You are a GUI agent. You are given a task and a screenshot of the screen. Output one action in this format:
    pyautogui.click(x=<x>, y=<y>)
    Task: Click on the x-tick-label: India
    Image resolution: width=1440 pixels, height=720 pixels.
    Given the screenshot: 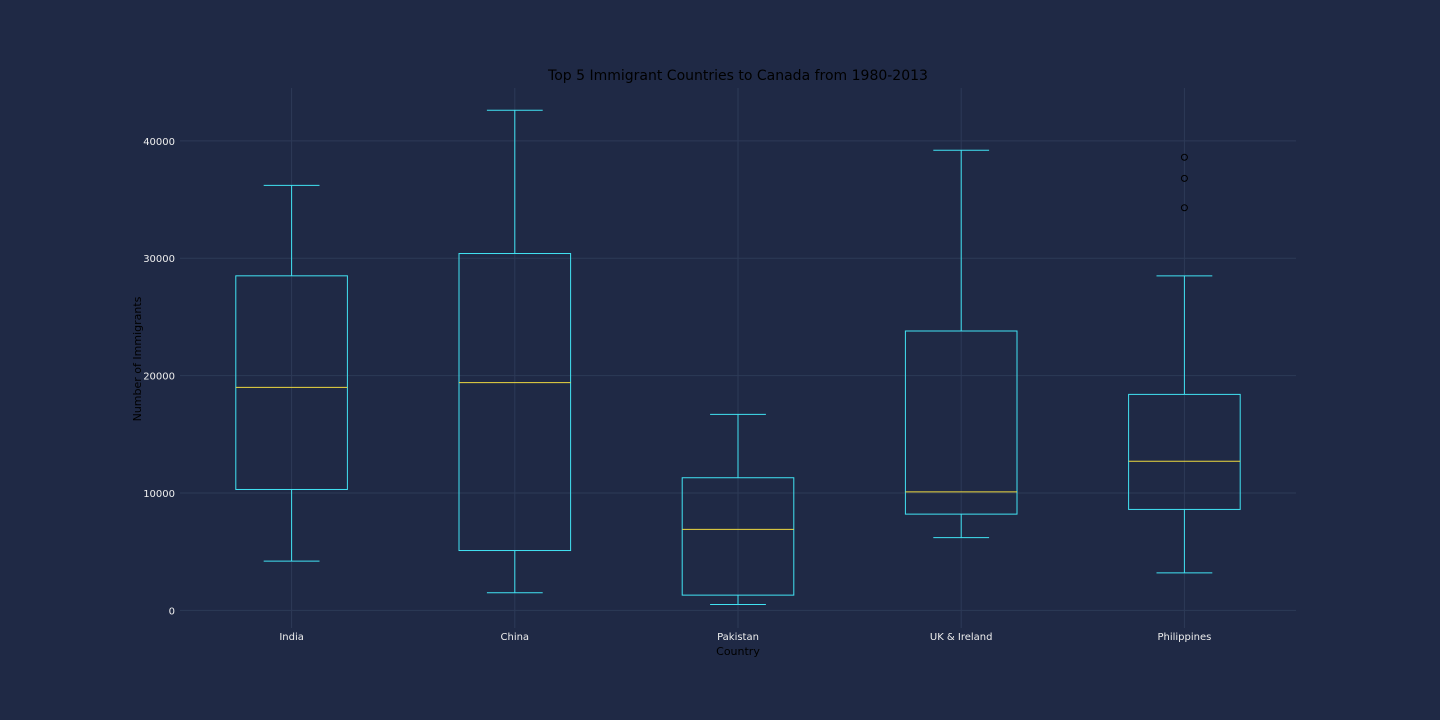 What is the action you would take?
    pyautogui.click(x=291, y=637)
    